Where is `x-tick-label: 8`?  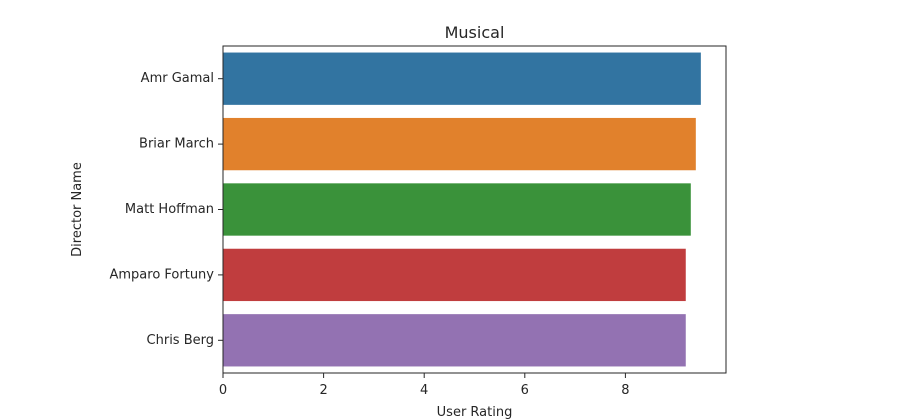 x-tick-label: 8 is located at coordinates (625, 390).